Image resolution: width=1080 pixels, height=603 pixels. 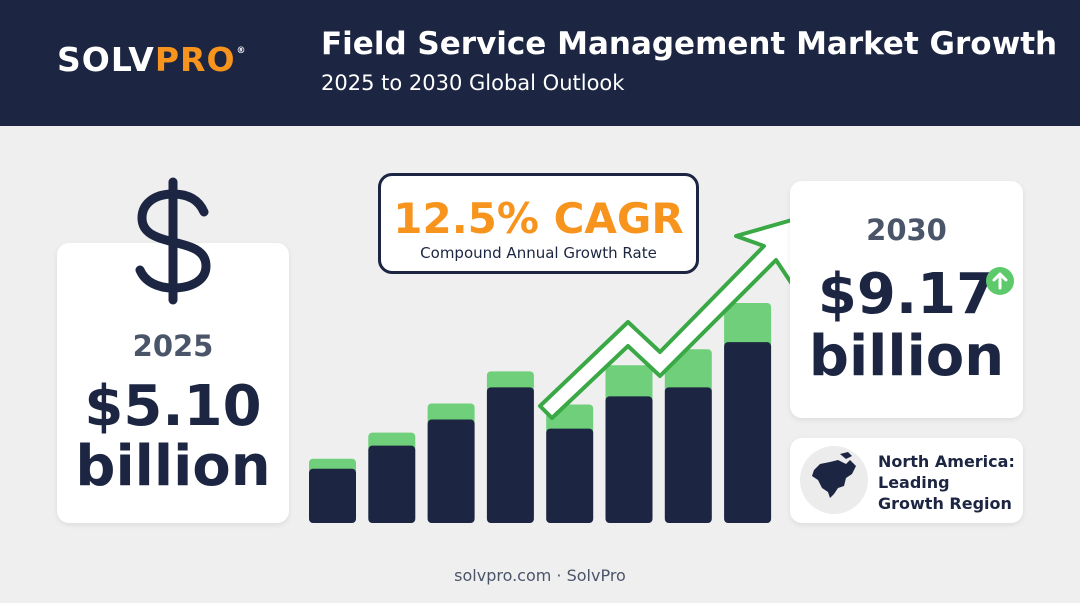 I want to click on logo-text-solv: SOLV, so click(x=106, y=59).